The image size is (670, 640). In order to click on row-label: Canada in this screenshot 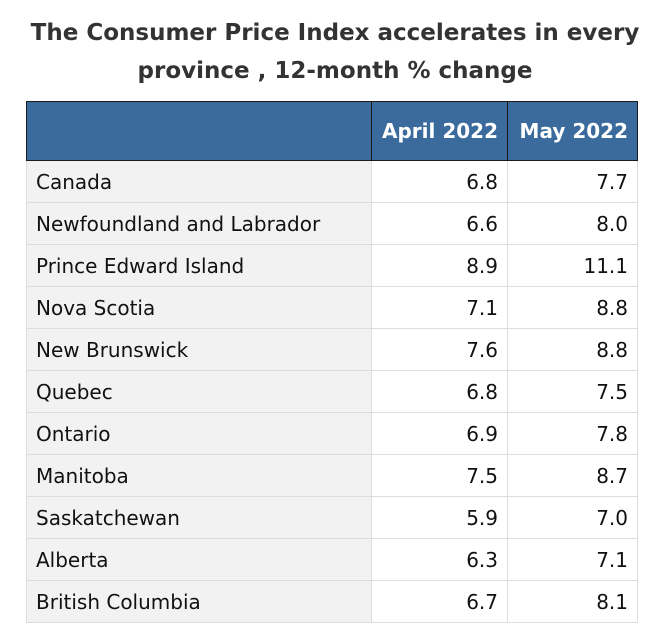, I will do `click(199, 181)`.